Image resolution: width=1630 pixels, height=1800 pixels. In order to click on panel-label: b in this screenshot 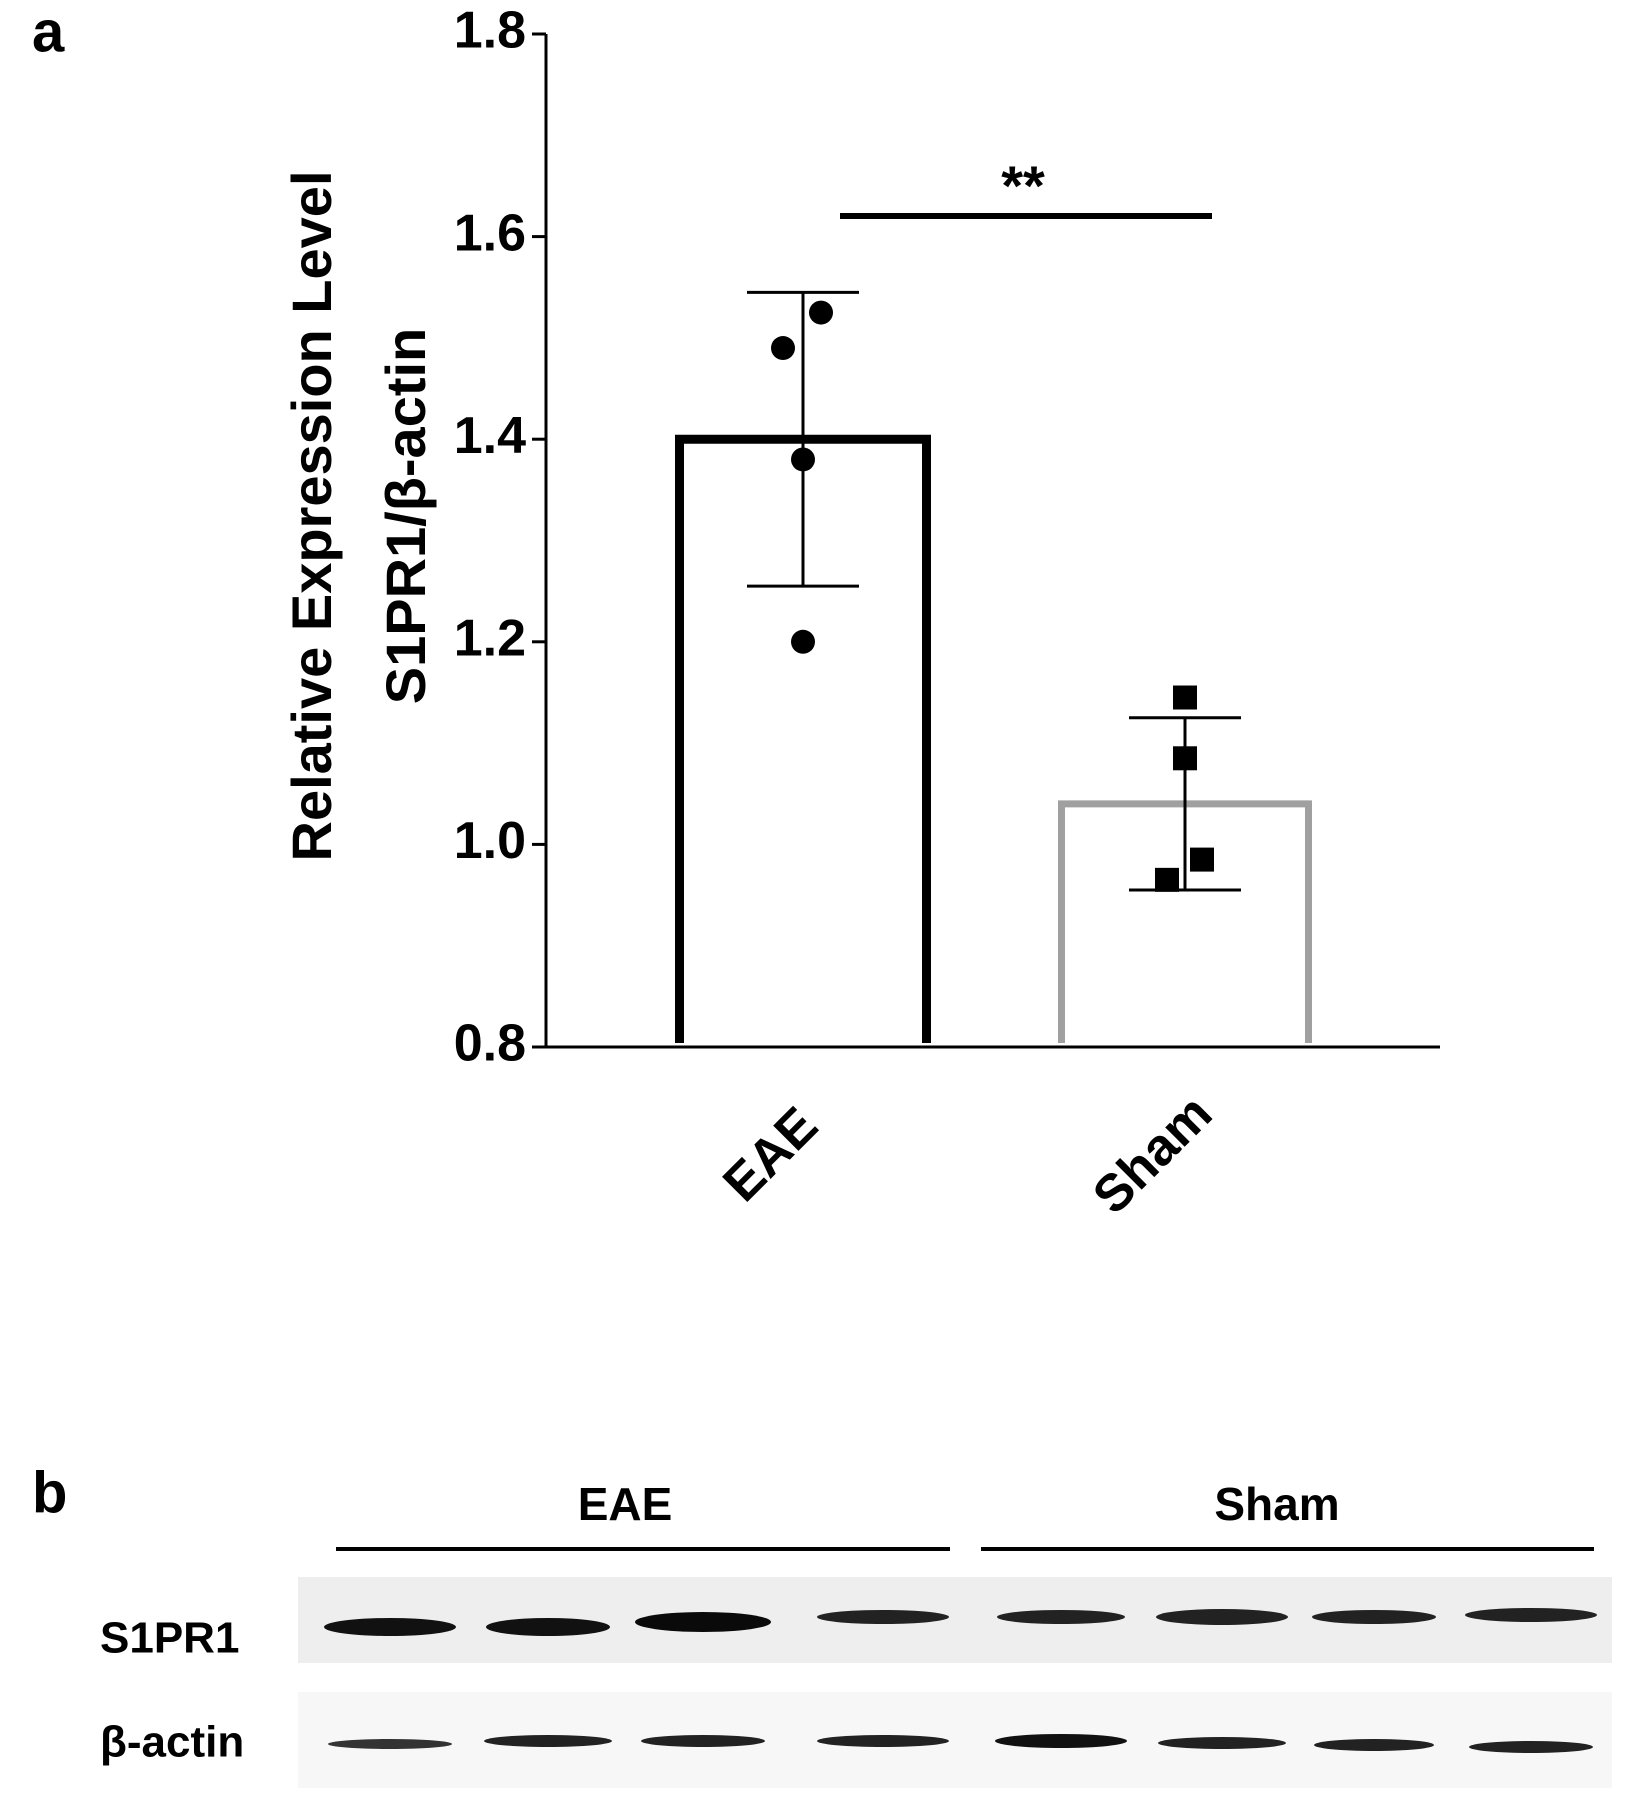, I will do `click(49, 1492)`.